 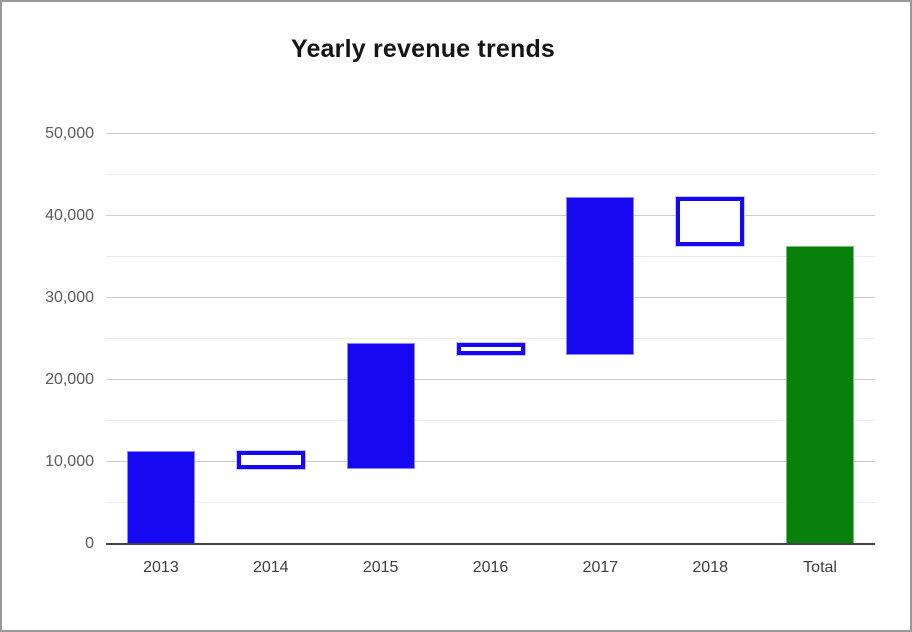 What do you see at coordinates (270, 460) in the screenshot?
I see `waterfall-bar-2014` at bounding box center [270, 460].